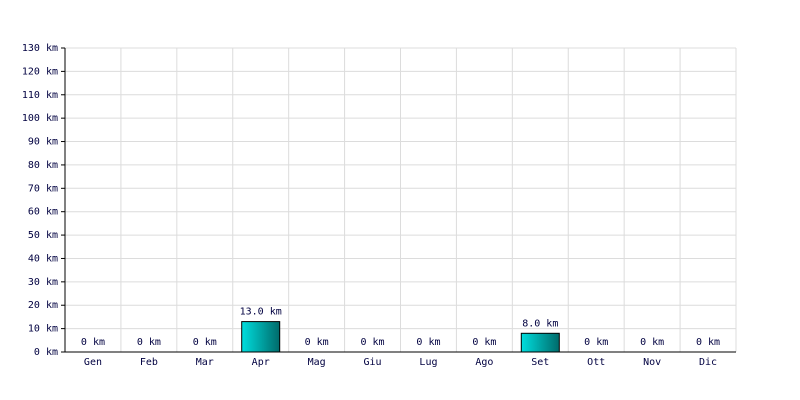 Image resolution: width=800 pixels, height=400 pixels. What do you see at coordinates (205, 362) in the screenshot?
I see `x-tick-label: Mar` at bounding box center [205, 362].